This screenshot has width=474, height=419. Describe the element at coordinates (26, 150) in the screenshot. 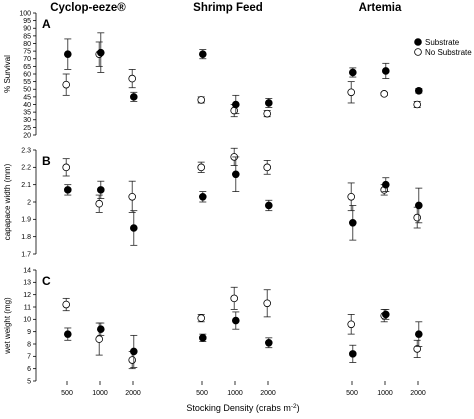

I see `y-tick-label: 2.3` at that location.